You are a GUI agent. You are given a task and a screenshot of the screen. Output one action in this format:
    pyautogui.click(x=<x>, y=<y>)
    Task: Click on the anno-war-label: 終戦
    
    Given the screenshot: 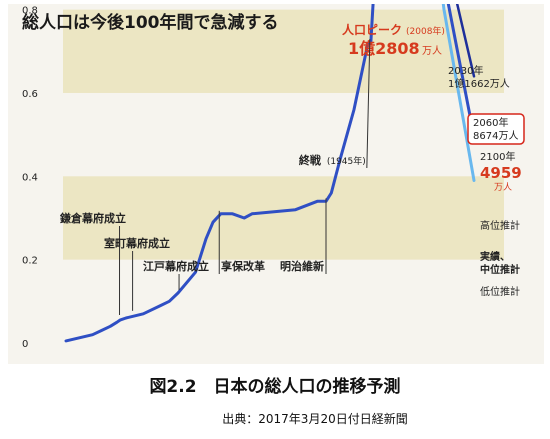 What is the action you would take?
    pyautogui.click(x=310, y=160)
    